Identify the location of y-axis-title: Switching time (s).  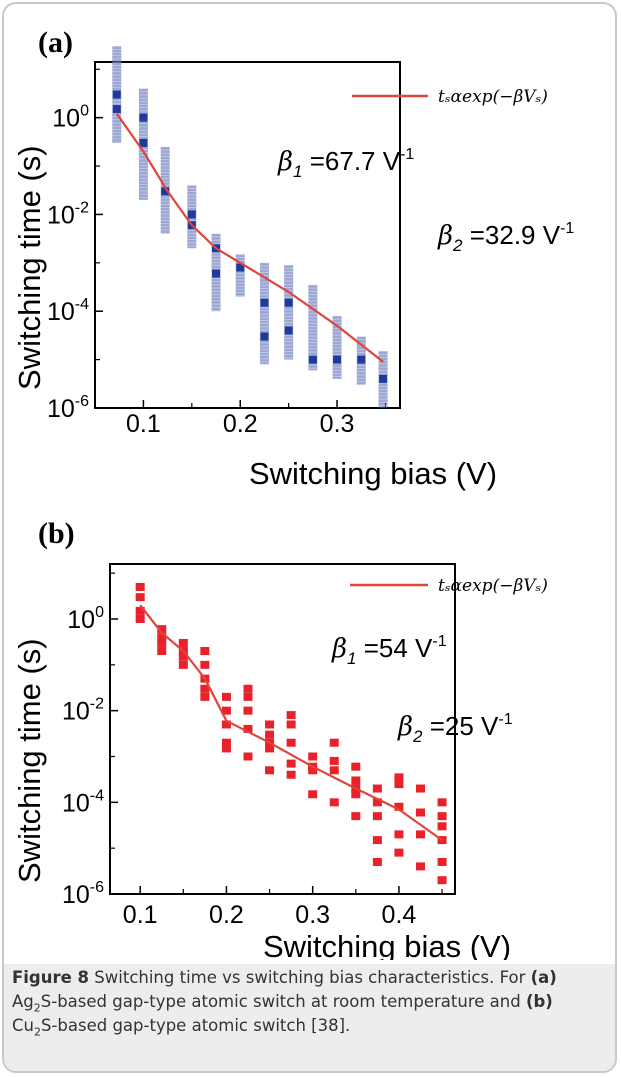
(29, 760).